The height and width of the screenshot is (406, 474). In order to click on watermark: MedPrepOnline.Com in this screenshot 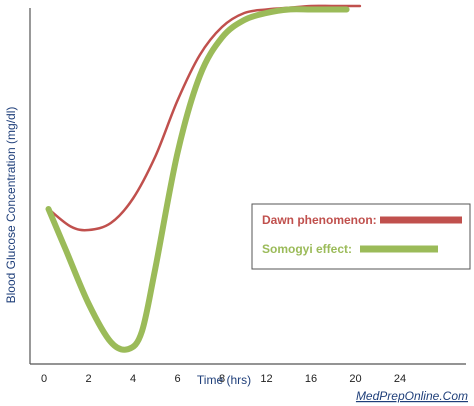, I will do `click(412, 396)`.